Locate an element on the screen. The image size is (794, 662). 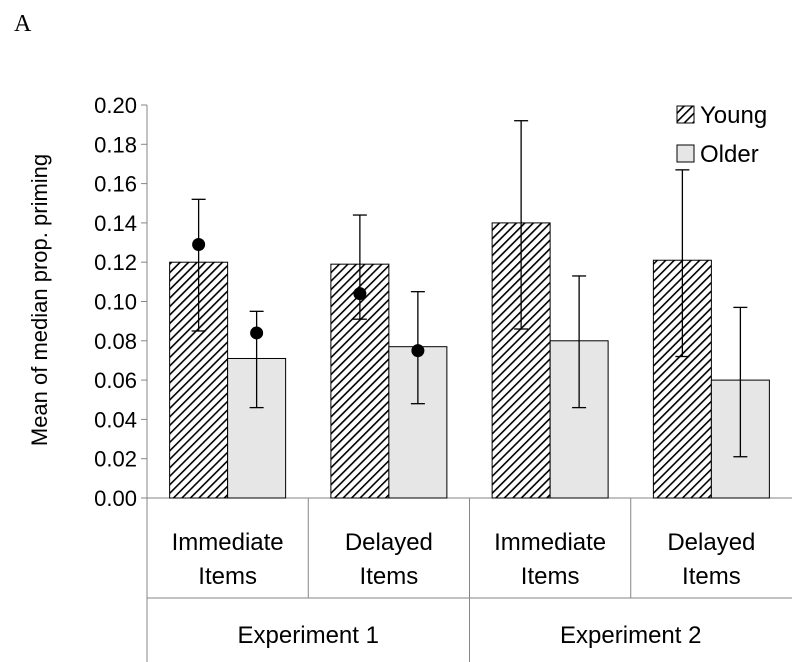
legend-label-young: Young is located at coordinates (733, 115).